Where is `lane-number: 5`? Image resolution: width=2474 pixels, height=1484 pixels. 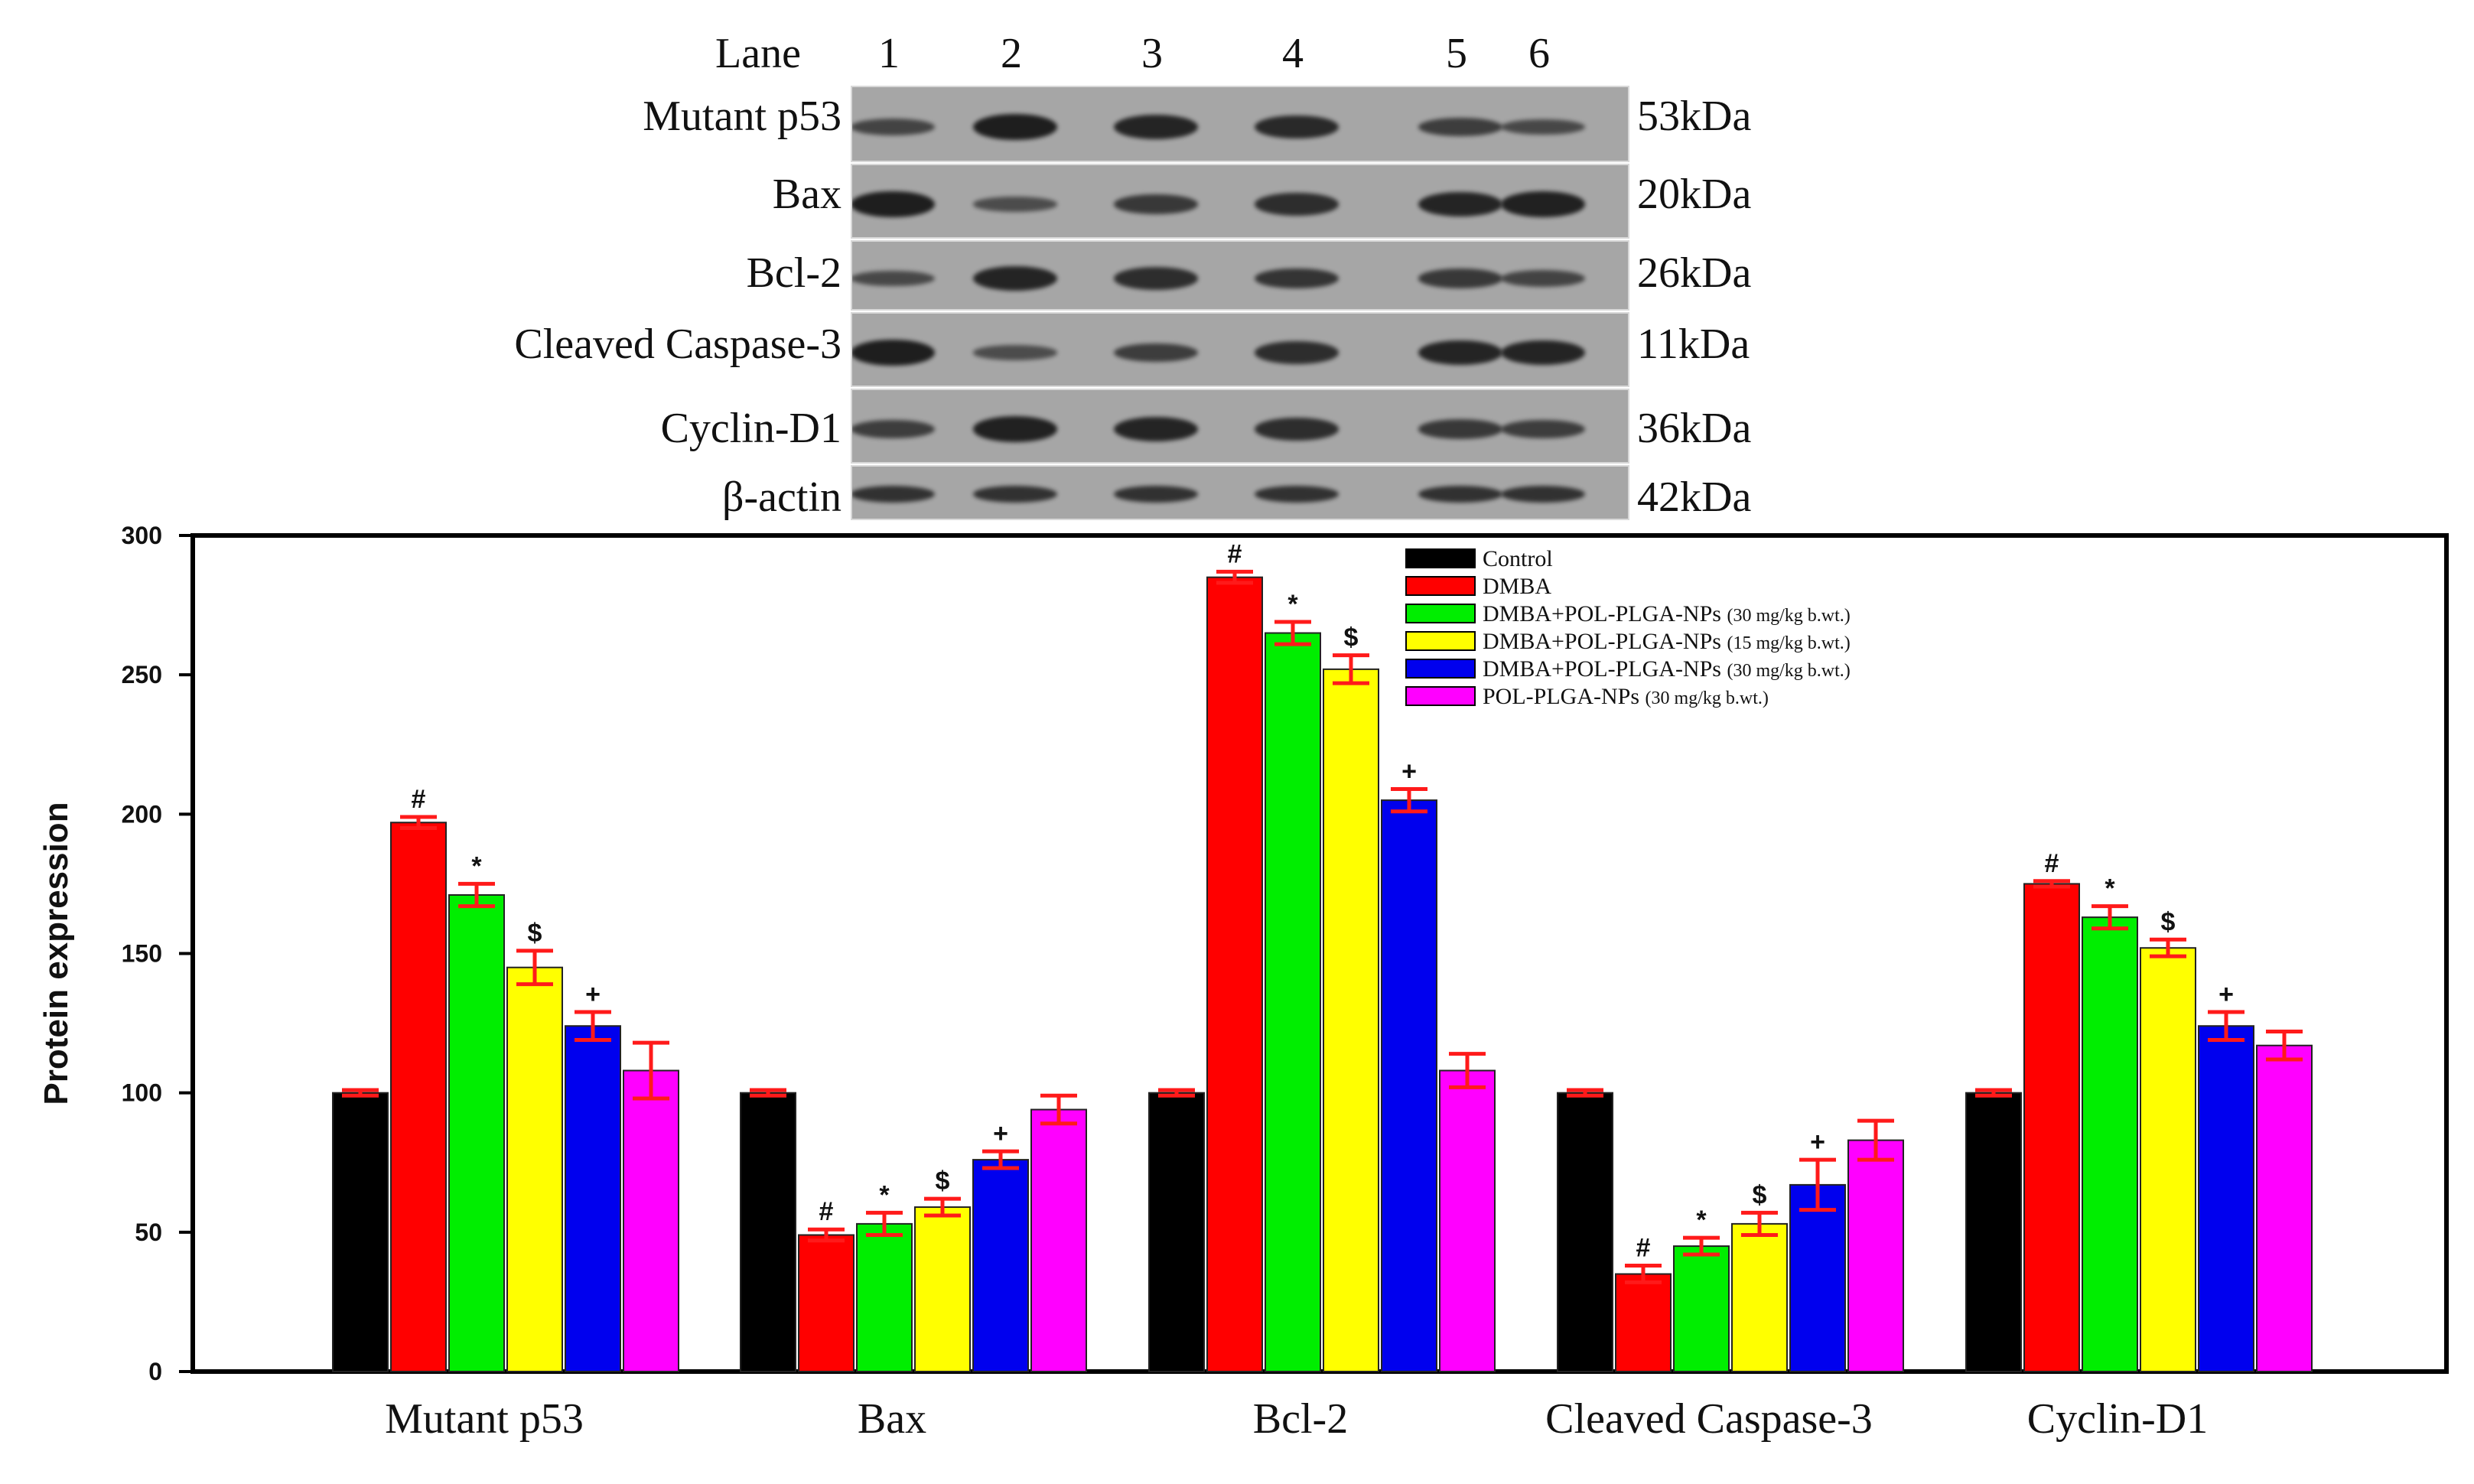 lane-number: 5 is located at coordinates (1456, 53).